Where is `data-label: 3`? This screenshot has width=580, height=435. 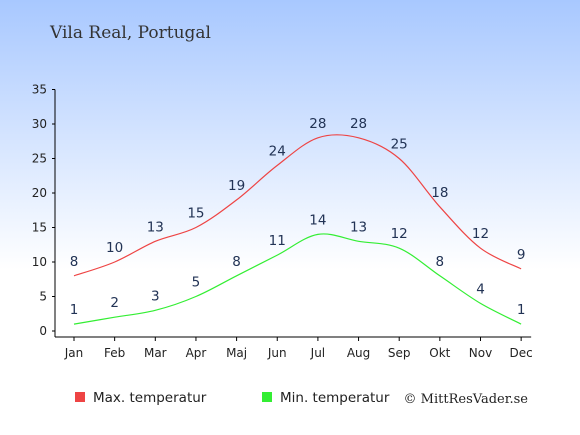
data-label: 3 is located at coordinates (155, 296).